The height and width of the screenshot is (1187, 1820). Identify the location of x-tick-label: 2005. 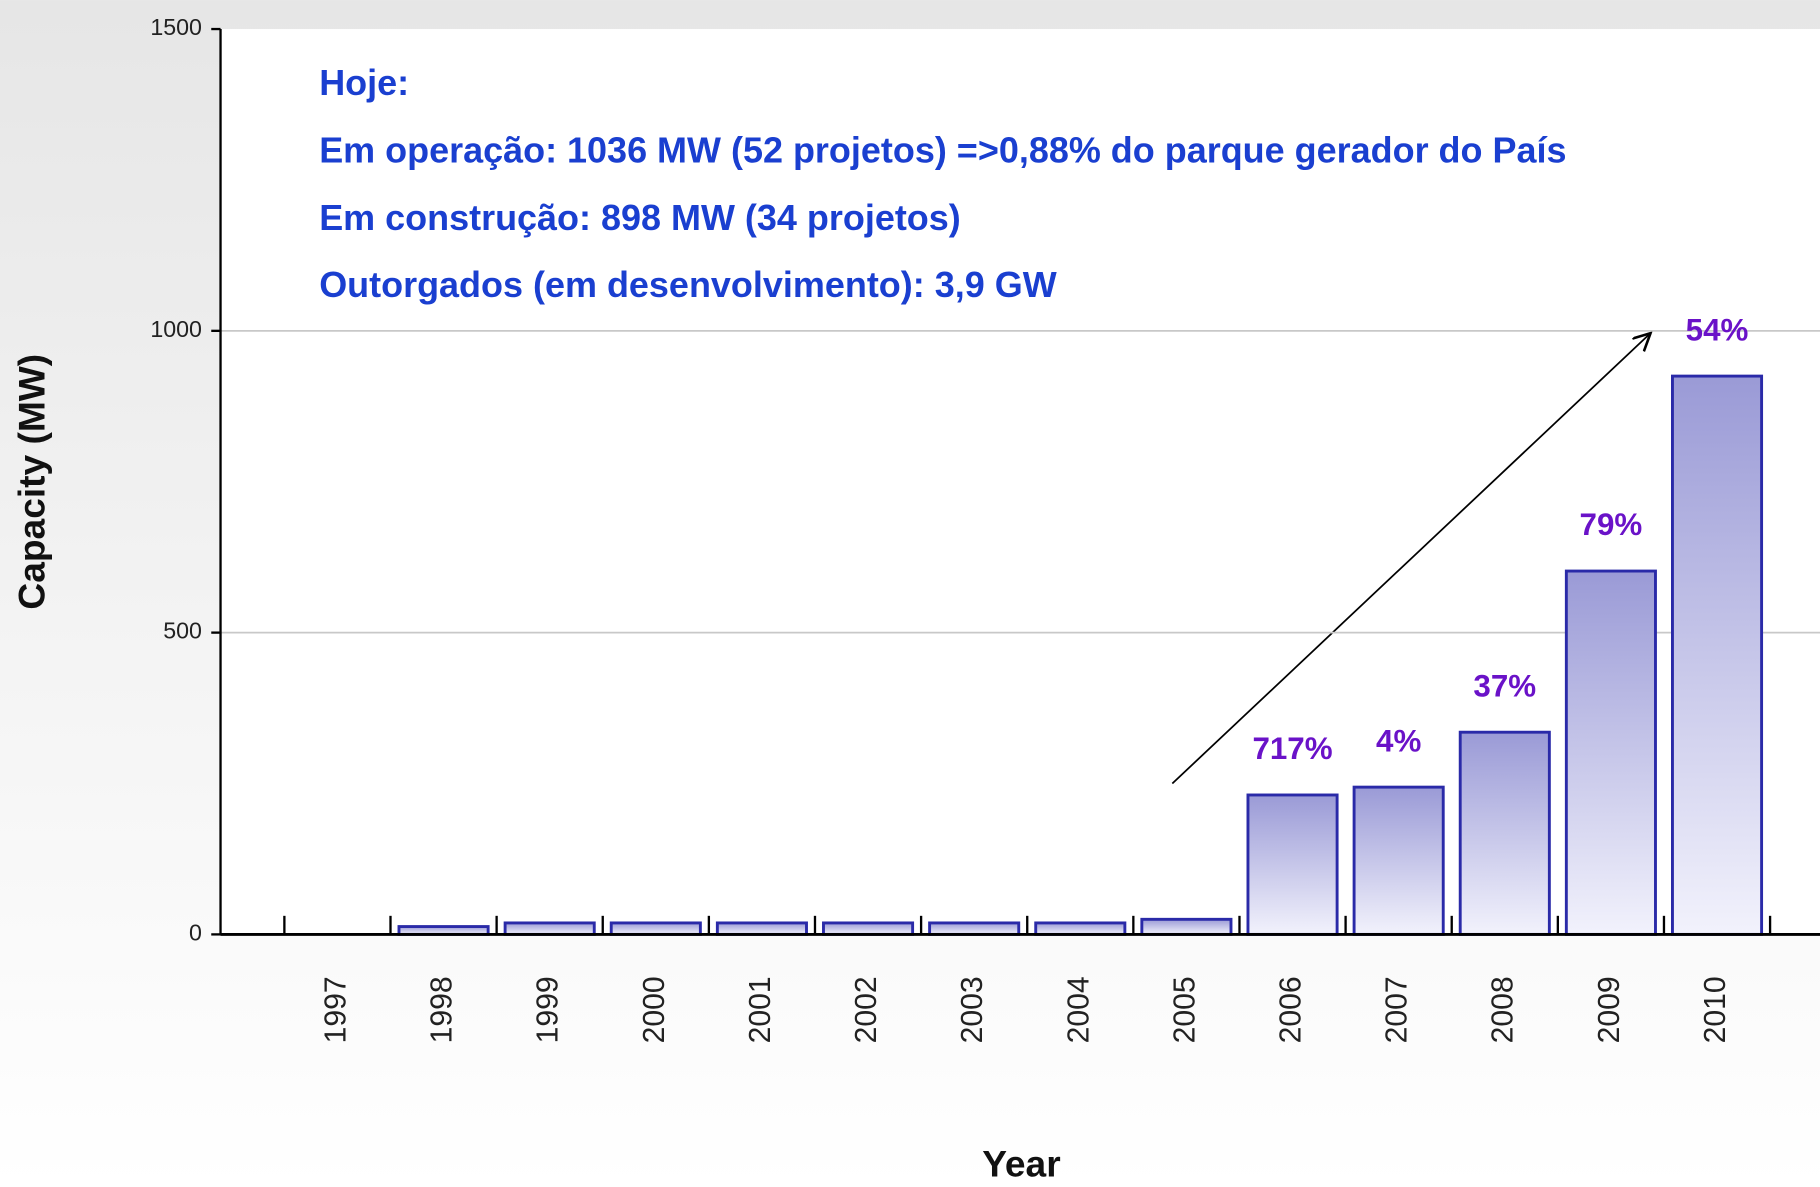
(1184, 1009).